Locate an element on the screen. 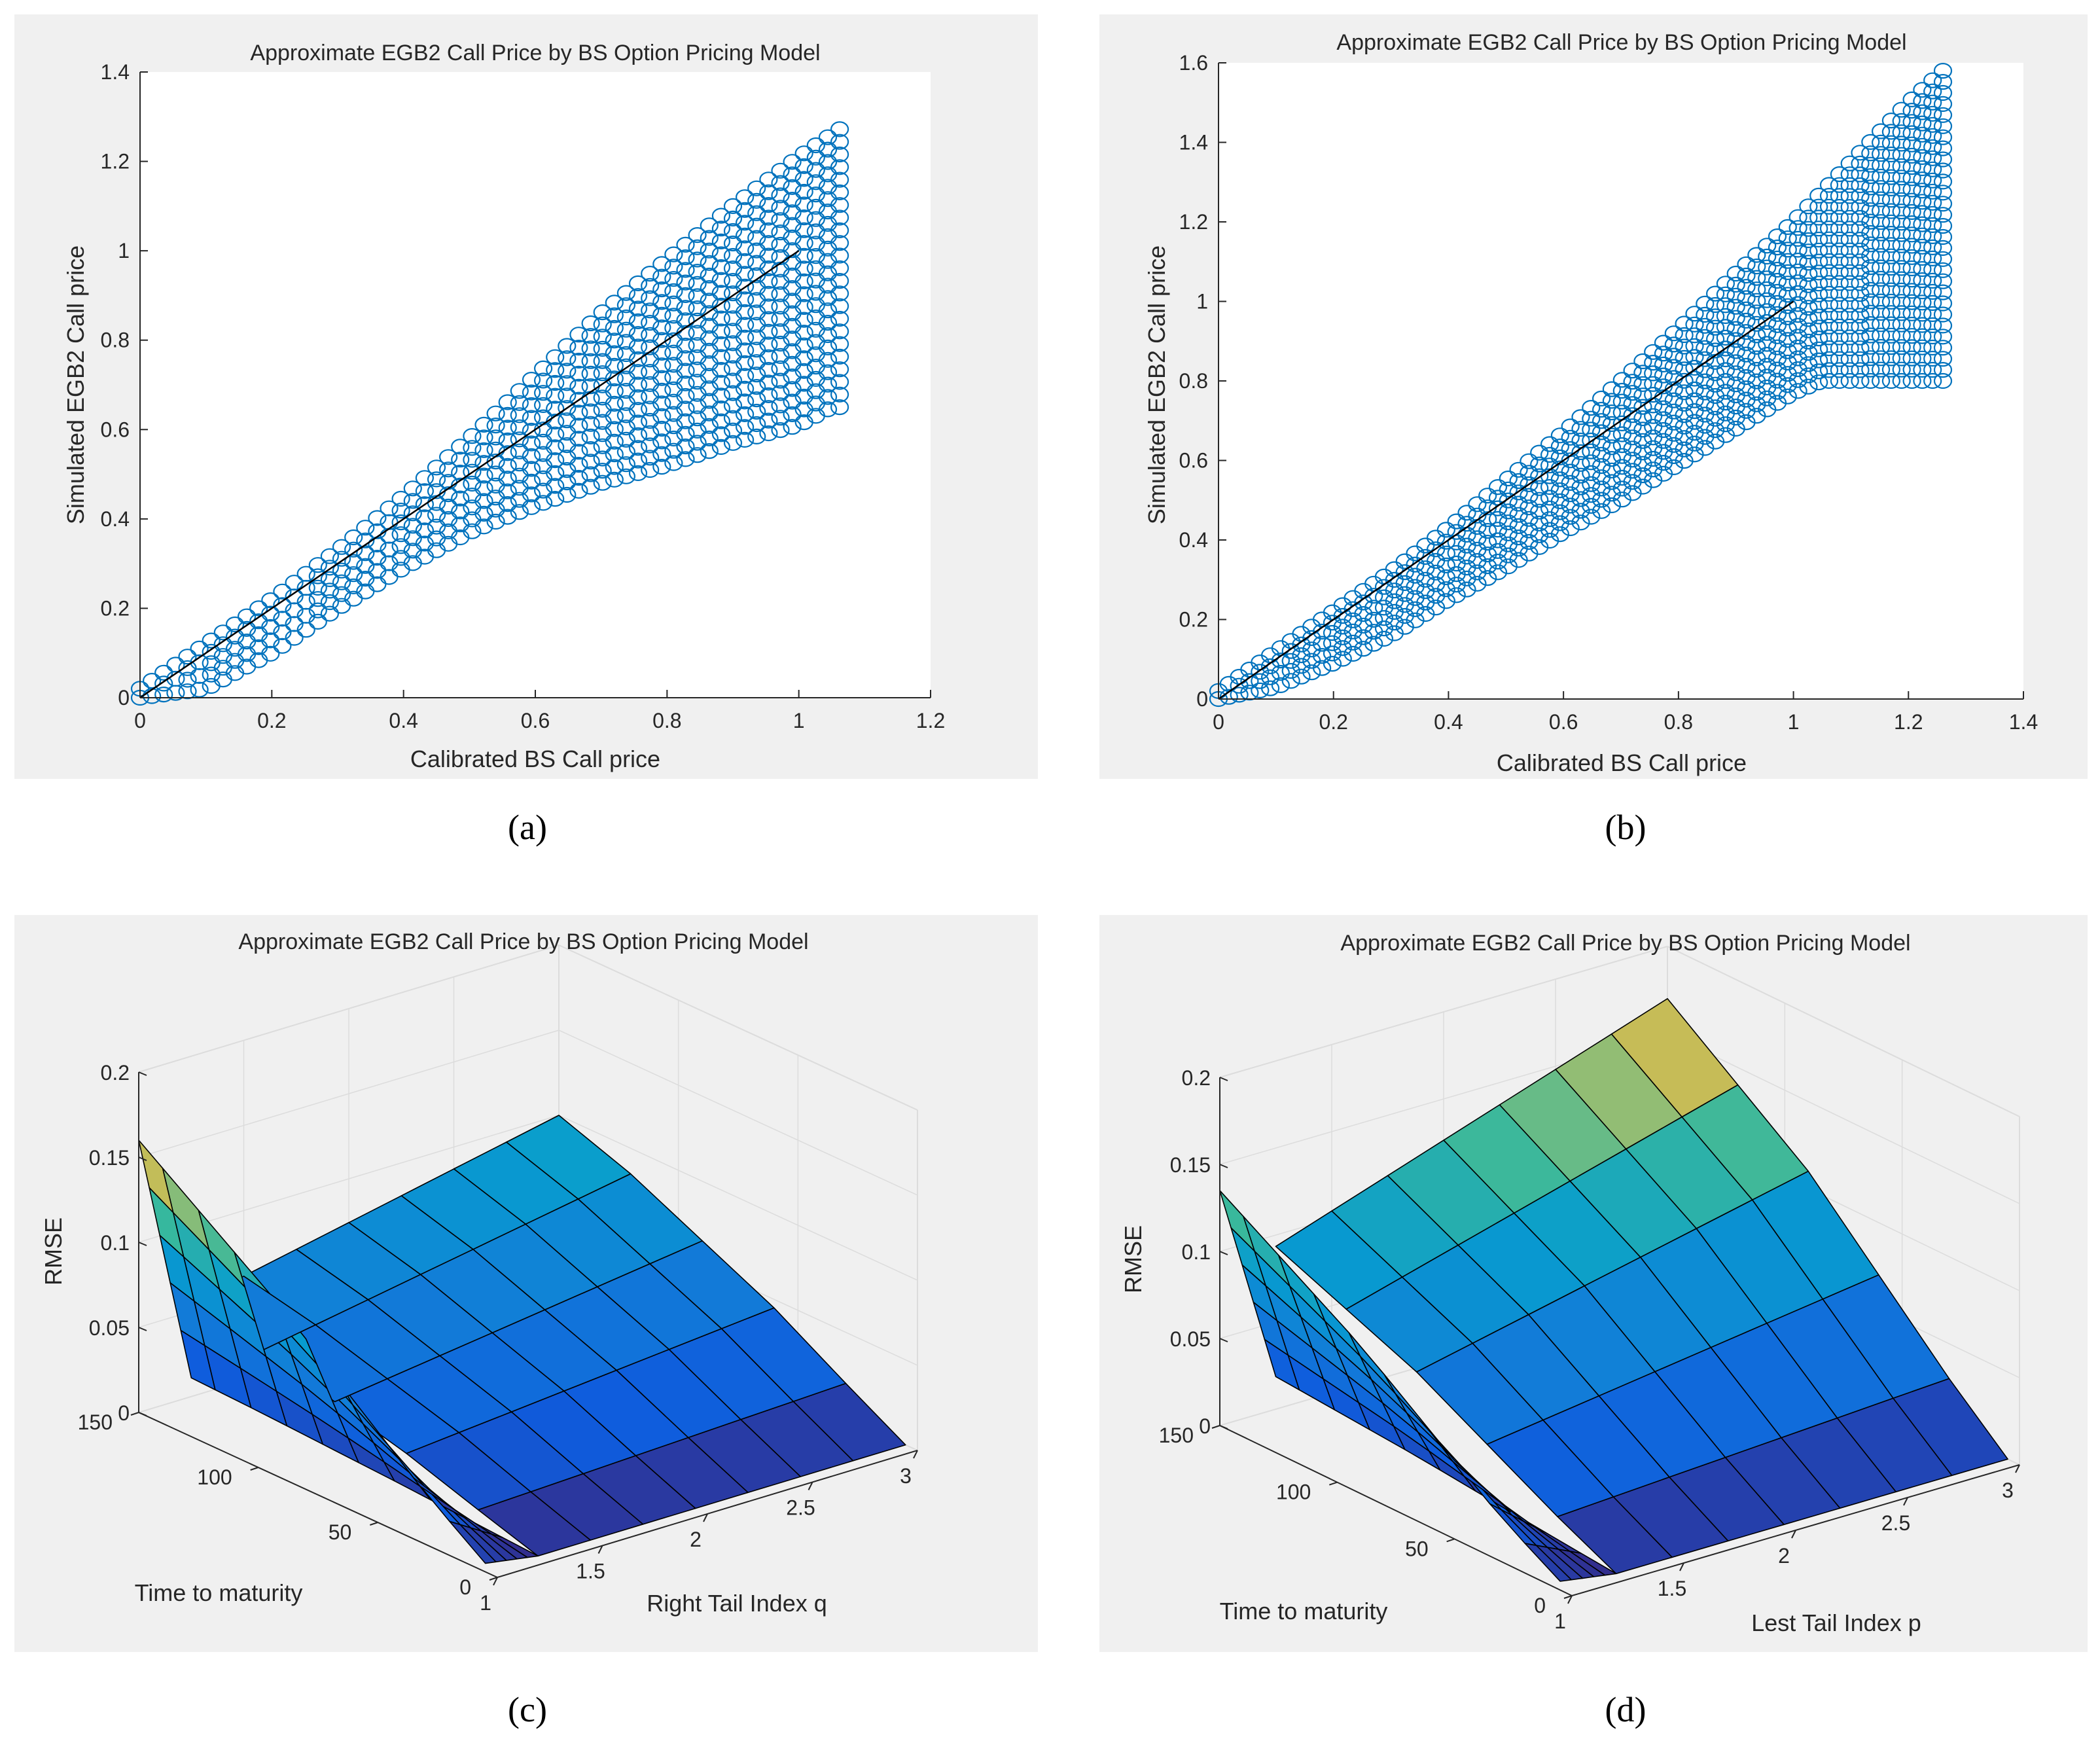 The image size is (2100, 1741). panel-d-y-tick is located at coordinates (1451, 1540).